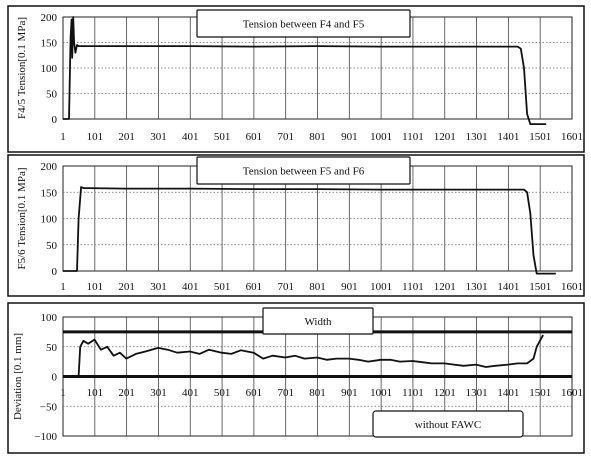 This screenshot has width=591, height=458. What do you see at coordinates (22, 218) in the screenshot?
I see `y-axis-label: F5/6 Tension[0.1 MPa]` at bounding box center [22, 218].